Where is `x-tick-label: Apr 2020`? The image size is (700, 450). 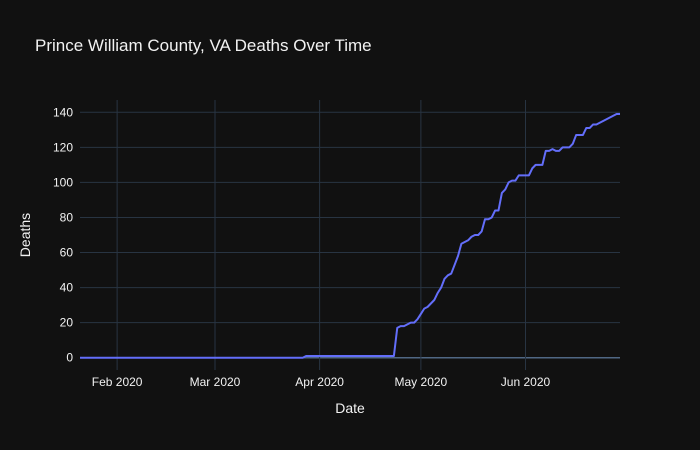
x-tick-label: Apr 2020 is located at coordinates (319, 382).